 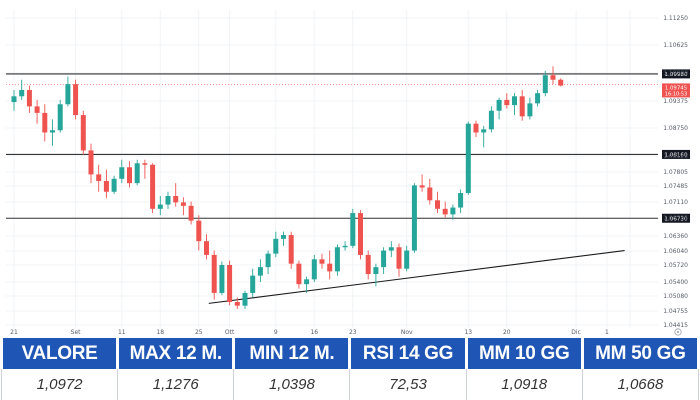 What do you see at coordinates (675, 236) in the screenshot?
I see `y-tick-label: 1.06360` at bounding box center [675, 236].